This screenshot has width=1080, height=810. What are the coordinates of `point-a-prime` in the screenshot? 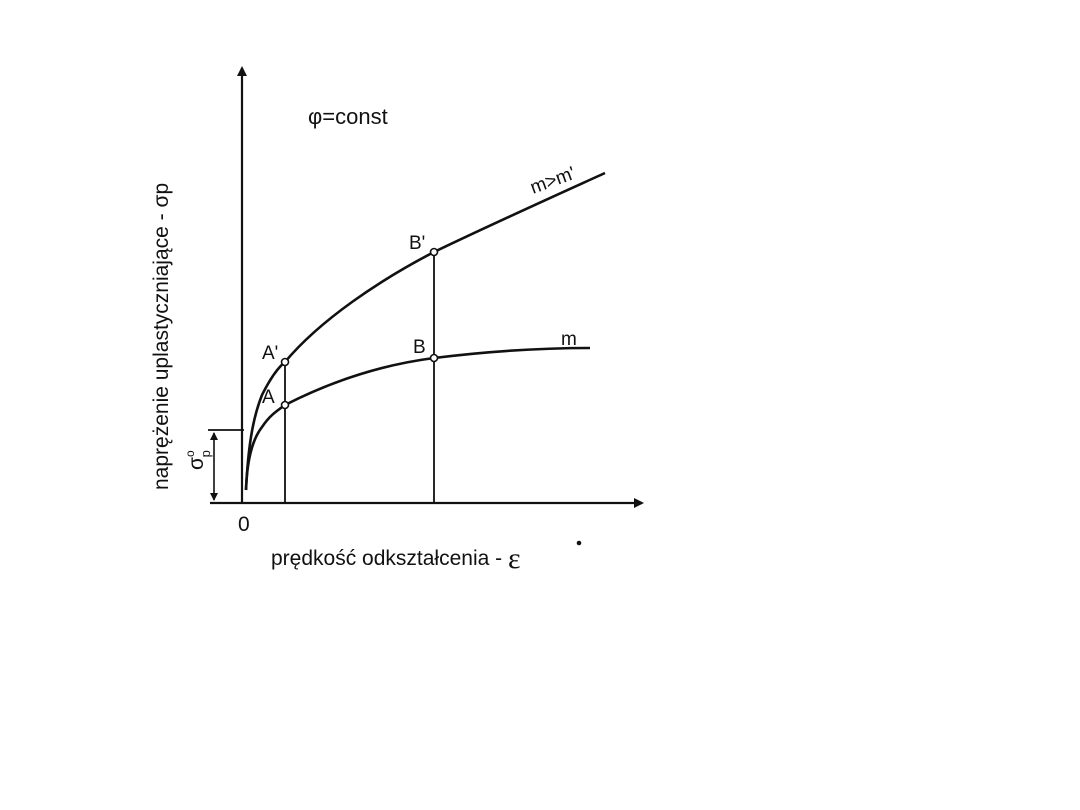 It's located at (285, 362).